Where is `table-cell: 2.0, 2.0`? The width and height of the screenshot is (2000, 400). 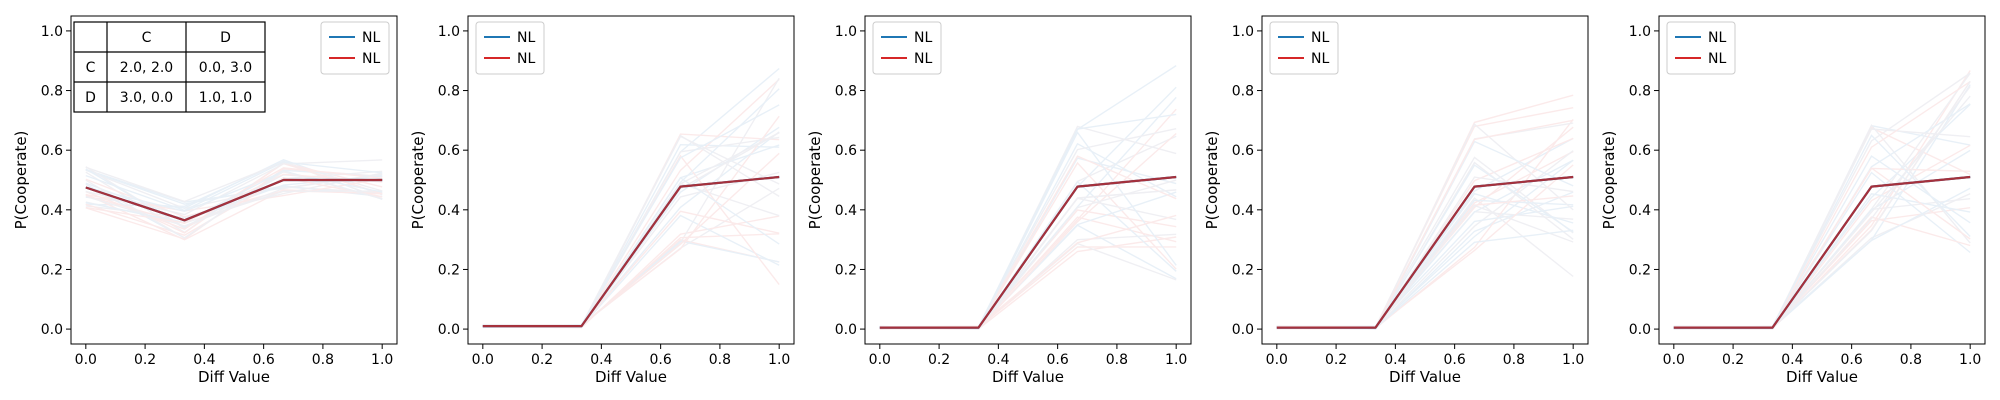 table-cell: 2.0, 2.0 is located at coordinates (146, 68).